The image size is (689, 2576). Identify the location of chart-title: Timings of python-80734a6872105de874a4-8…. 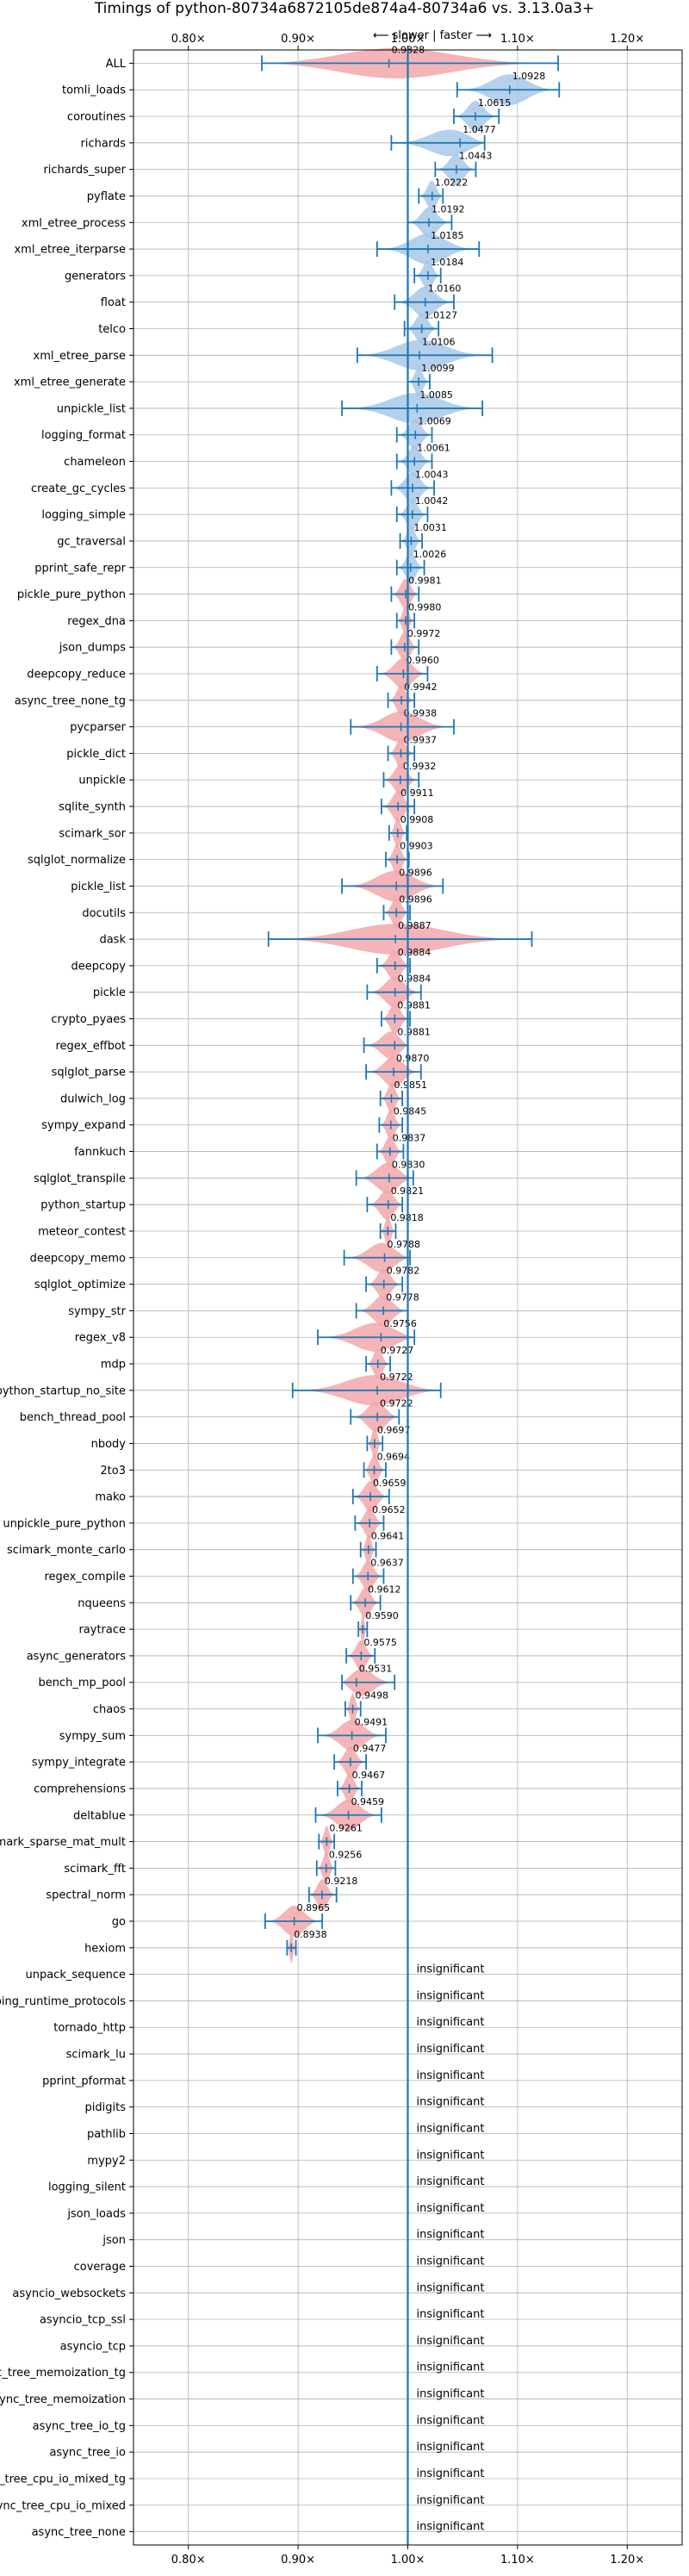
(344, 8).